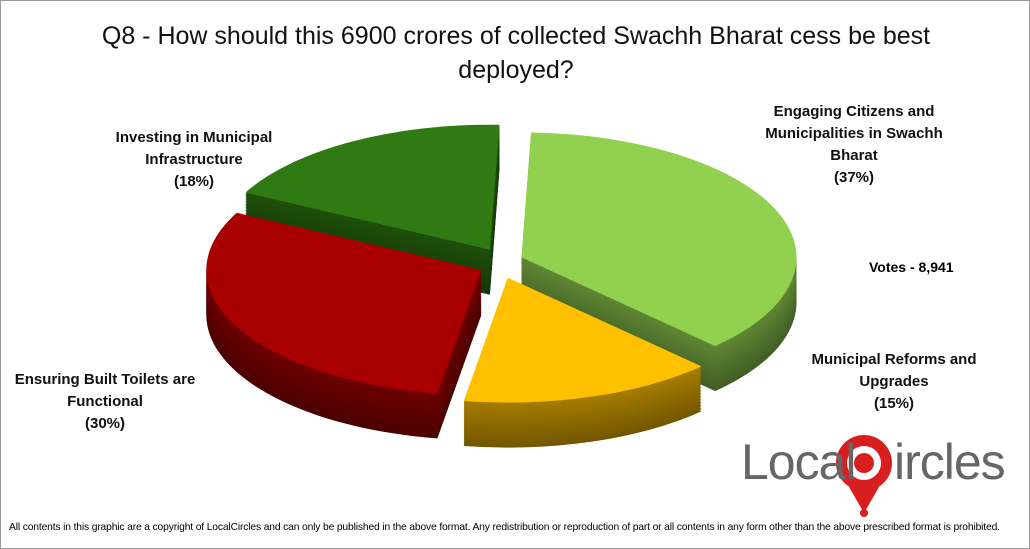  What do you see at coordinates (893, 403) in the screenshot?
I see `value-label: (15%)` at bounding box center [893, 403].